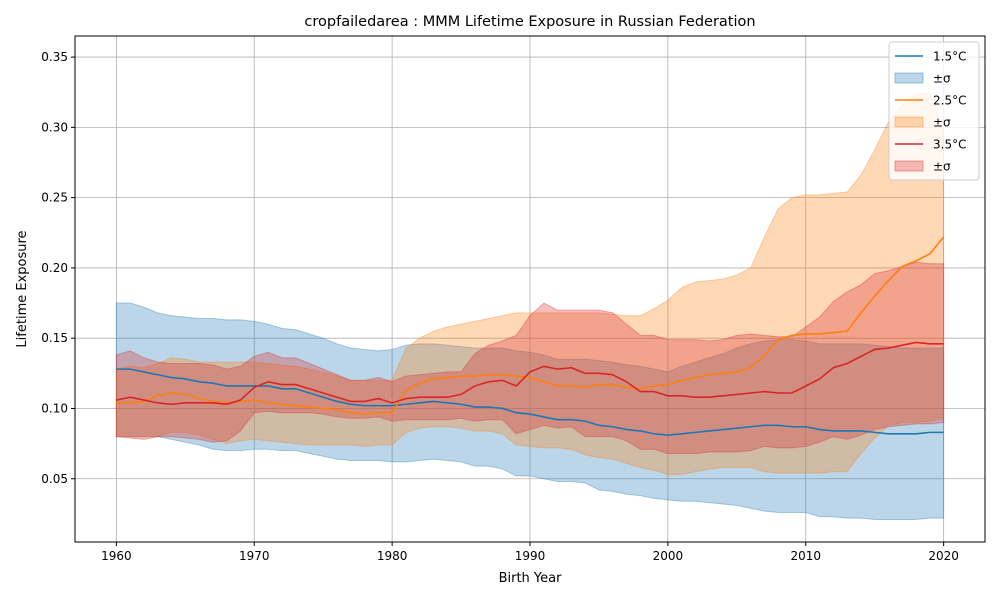 This screenshot has width=1000, height=600. Describe the element at coordinates (668, 556) in the screenshot. I see `x-tick-label: 2000` at that location.